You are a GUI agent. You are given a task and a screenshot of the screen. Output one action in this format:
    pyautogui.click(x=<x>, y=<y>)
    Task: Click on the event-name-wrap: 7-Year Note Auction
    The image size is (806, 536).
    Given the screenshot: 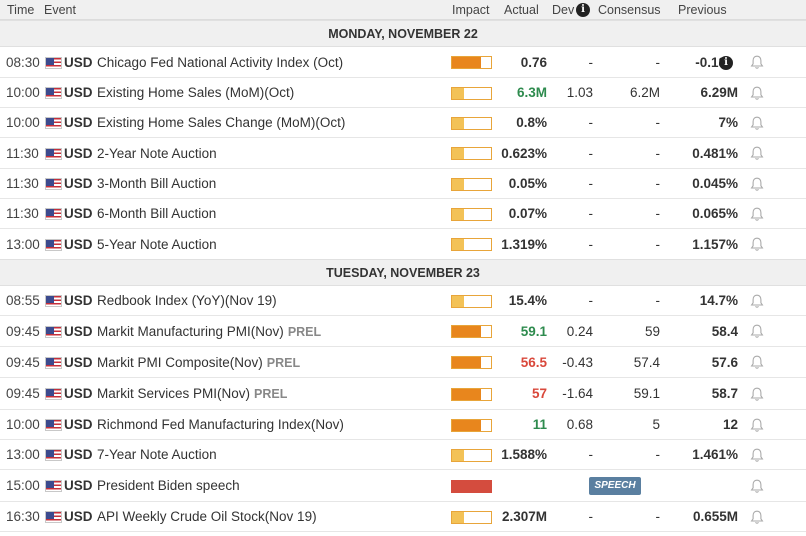 What is the action you would take?
    pyautogui.click(x=157, y=454)
    